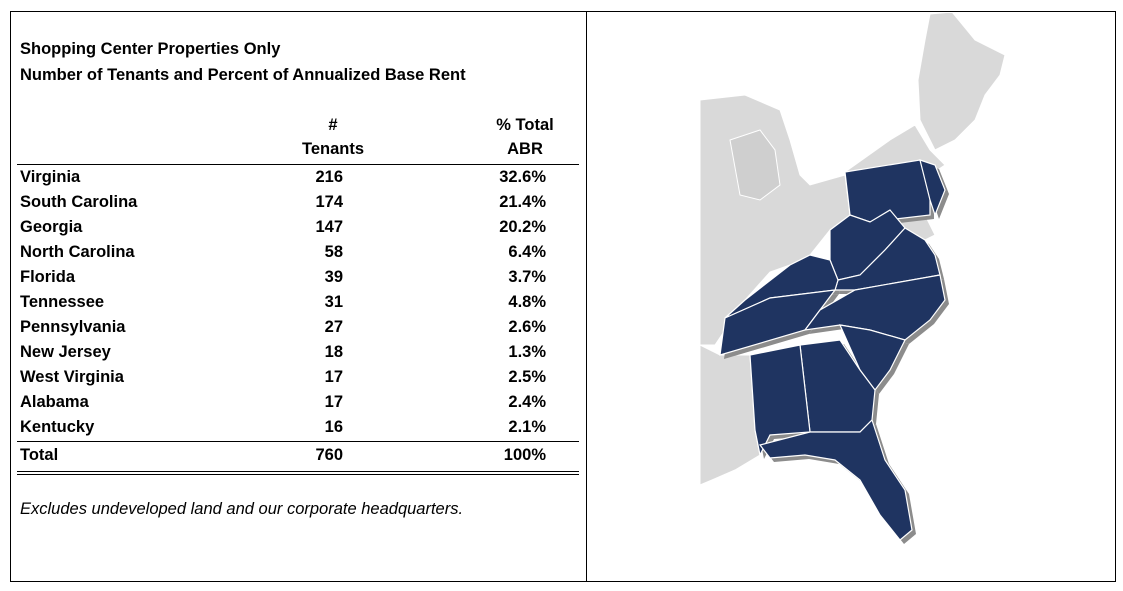 The height and width of the screenshot is (591, 1123). Describe the element at coordinates (298, 441) in the screenshot. I see `total-rule-top` at that location.